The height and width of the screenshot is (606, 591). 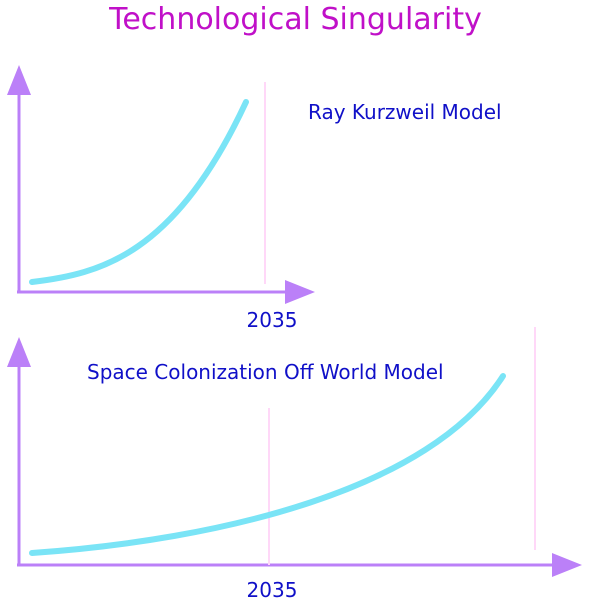 What do you see at coordinates (265, 372) in the screenshot?
I see `panel-label: Space Colonization Off World Model` at bounding box center [265, 372].